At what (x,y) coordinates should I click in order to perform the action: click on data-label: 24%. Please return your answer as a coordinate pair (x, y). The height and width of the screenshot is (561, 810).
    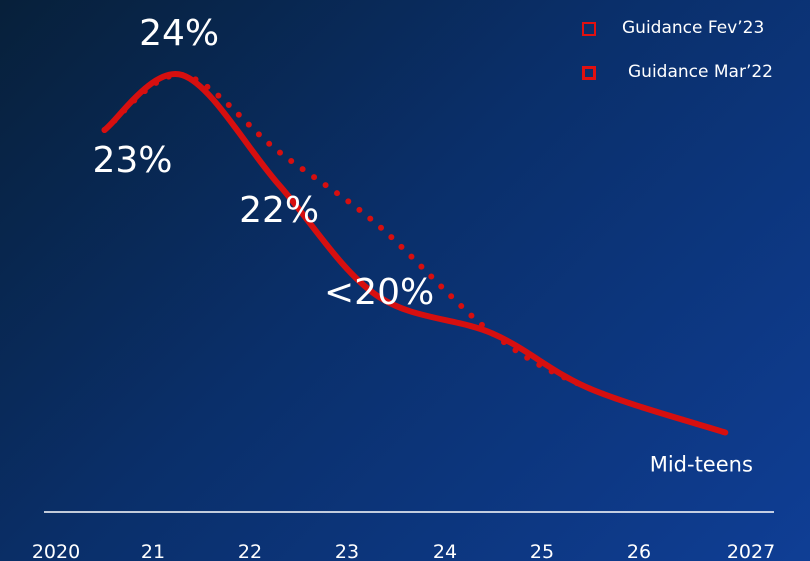
    Looking at the image, I should click on (179, 33).